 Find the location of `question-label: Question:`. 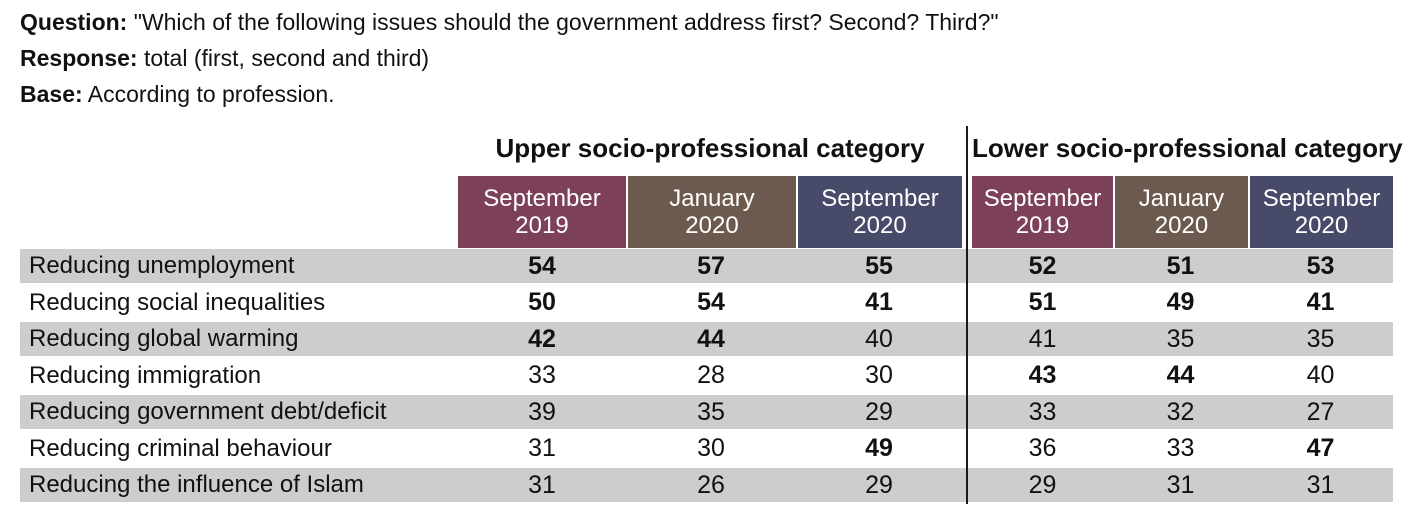

question-label: Question: is located at coordinates (74, 22).